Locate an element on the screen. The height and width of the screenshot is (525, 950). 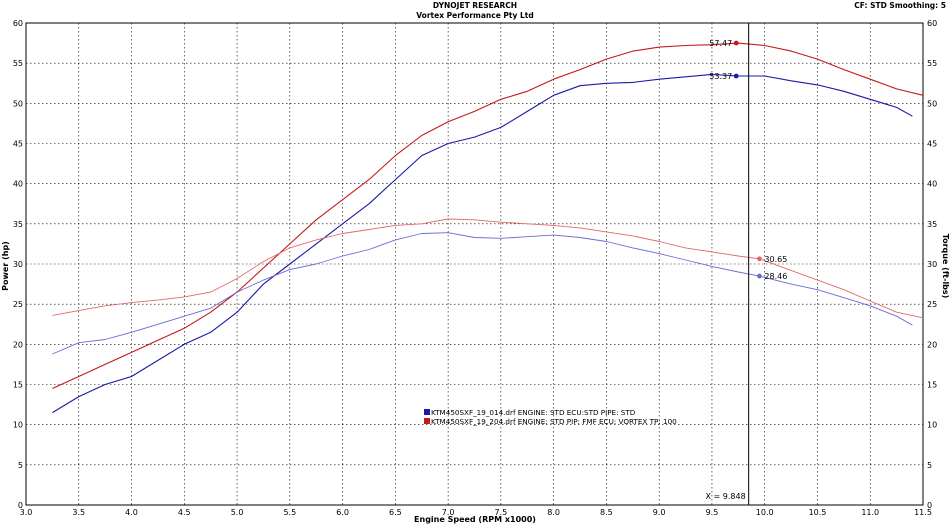
y-tick-label-right: 45 is located at coordinates (932, 144).